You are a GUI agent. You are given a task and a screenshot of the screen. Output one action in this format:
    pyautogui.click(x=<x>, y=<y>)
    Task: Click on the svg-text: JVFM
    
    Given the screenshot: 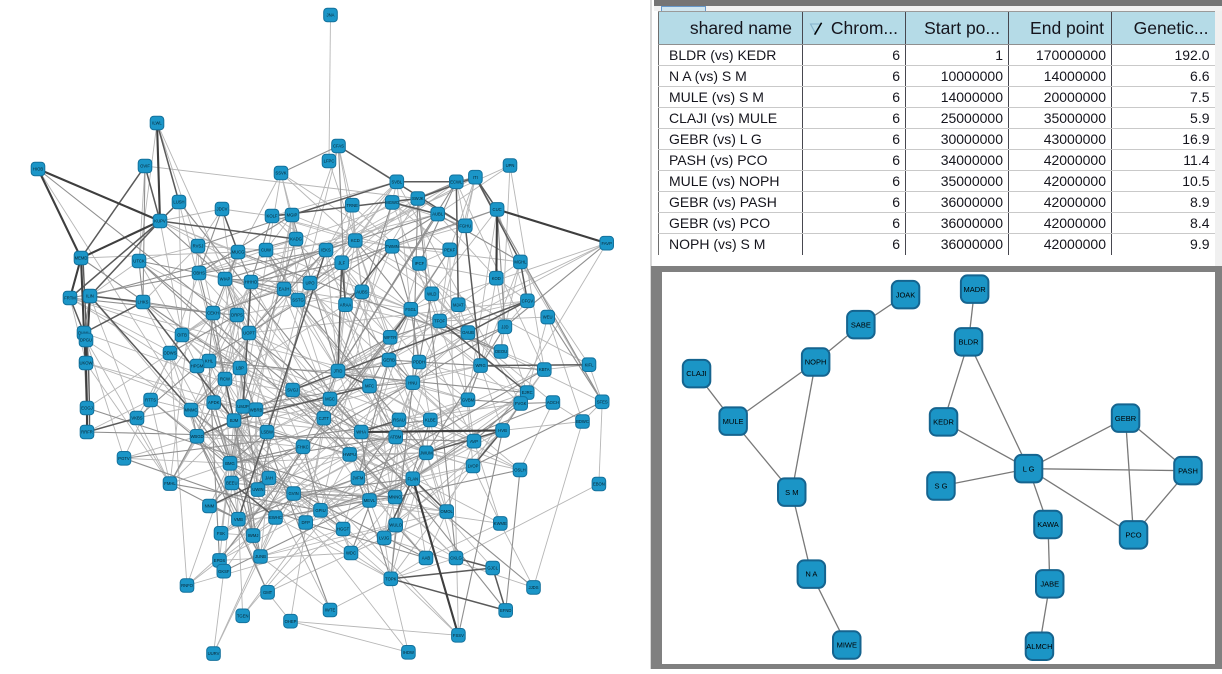 What is the action you would take?
    pyautogui.click(x=357, y=478)
    